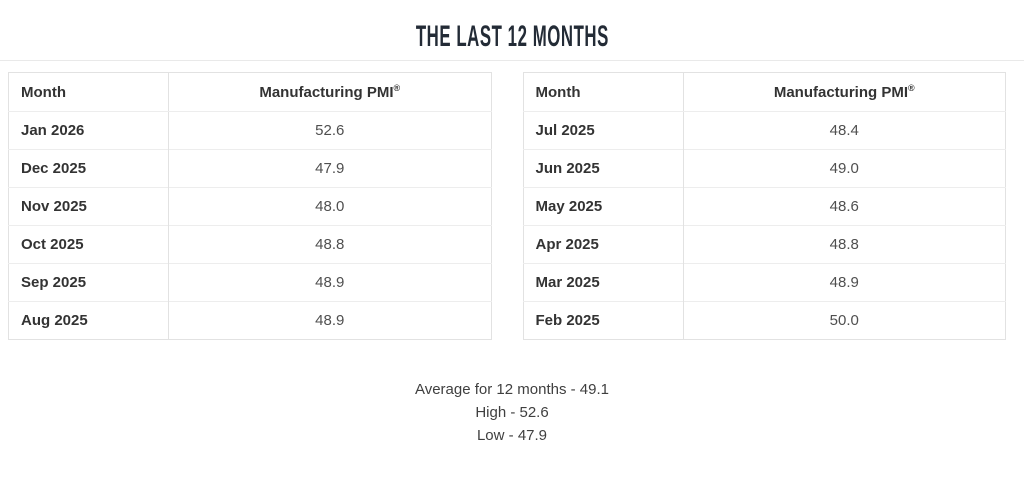 This screenshot has height=492, width=1024. What do you see at coordinates (512, 60) in the screenshot?
I see `title-divider` at bounding box center [512, 60].